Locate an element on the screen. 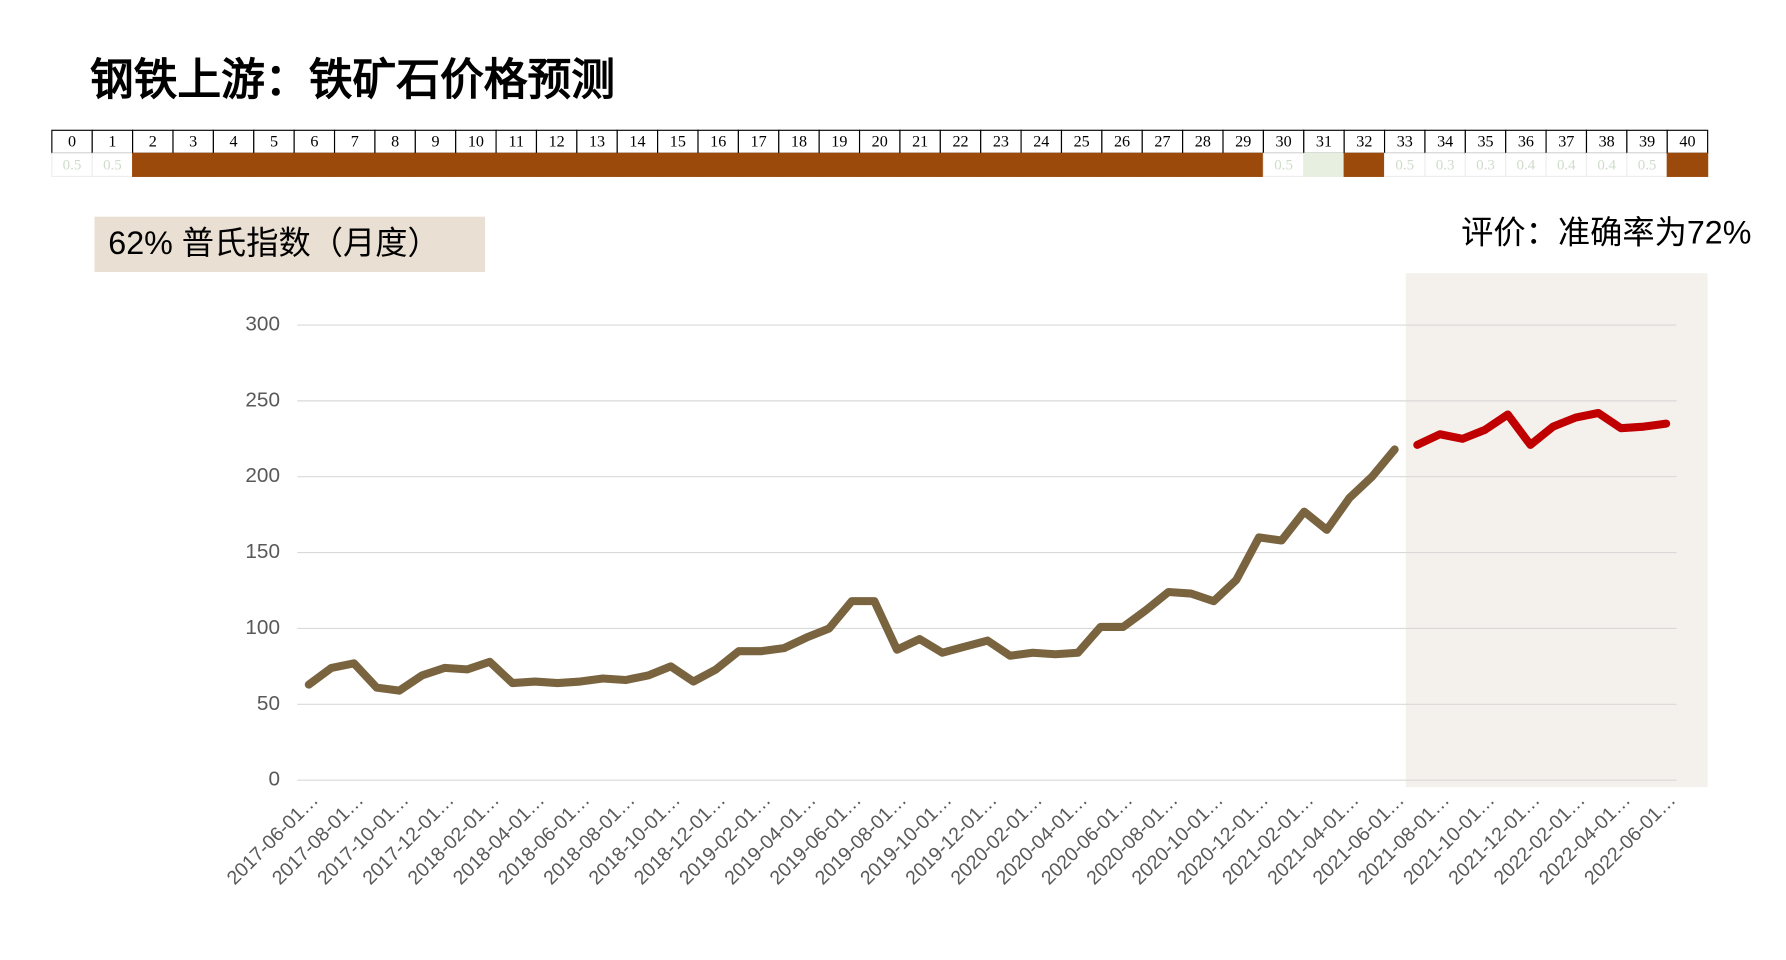 This screenshot has width=1786, height=960. y-tick-label: 200 is located at coordinates (262, 475).